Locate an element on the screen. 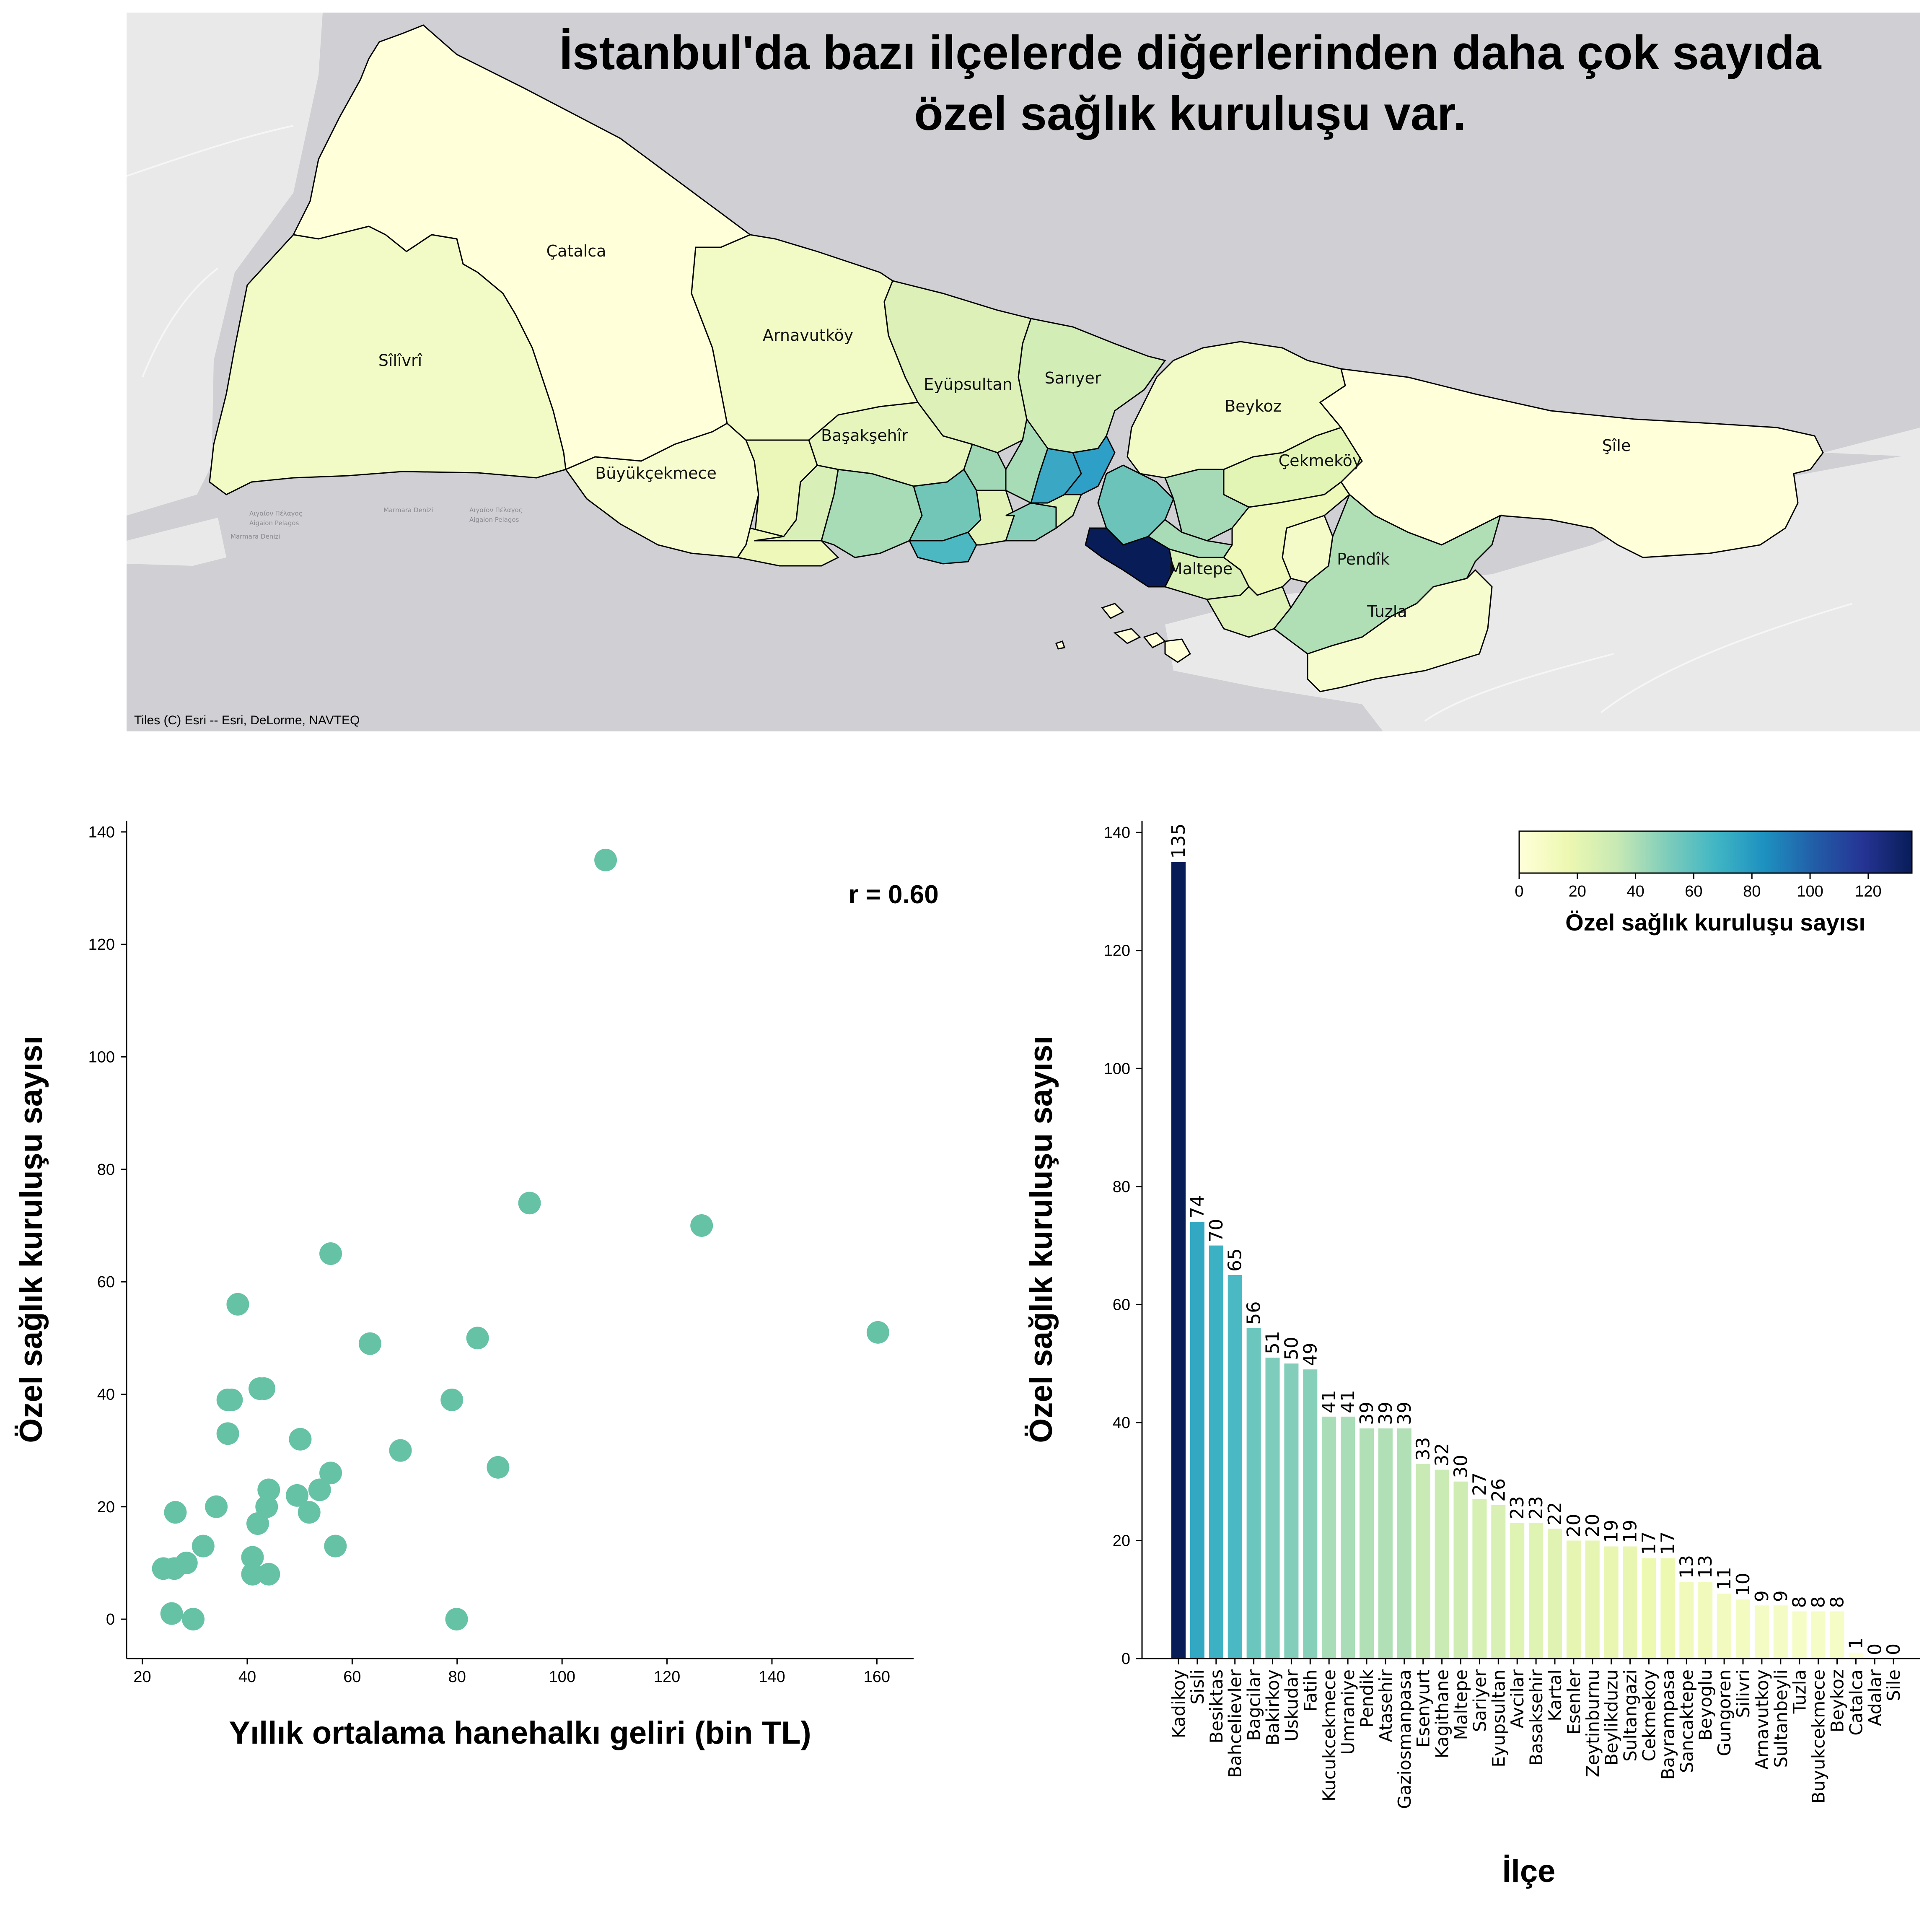 Image resolution: width=1932 pixels, height=1905 pixels. bar-value-label: 22 is located at coordinates (1555, 1514).